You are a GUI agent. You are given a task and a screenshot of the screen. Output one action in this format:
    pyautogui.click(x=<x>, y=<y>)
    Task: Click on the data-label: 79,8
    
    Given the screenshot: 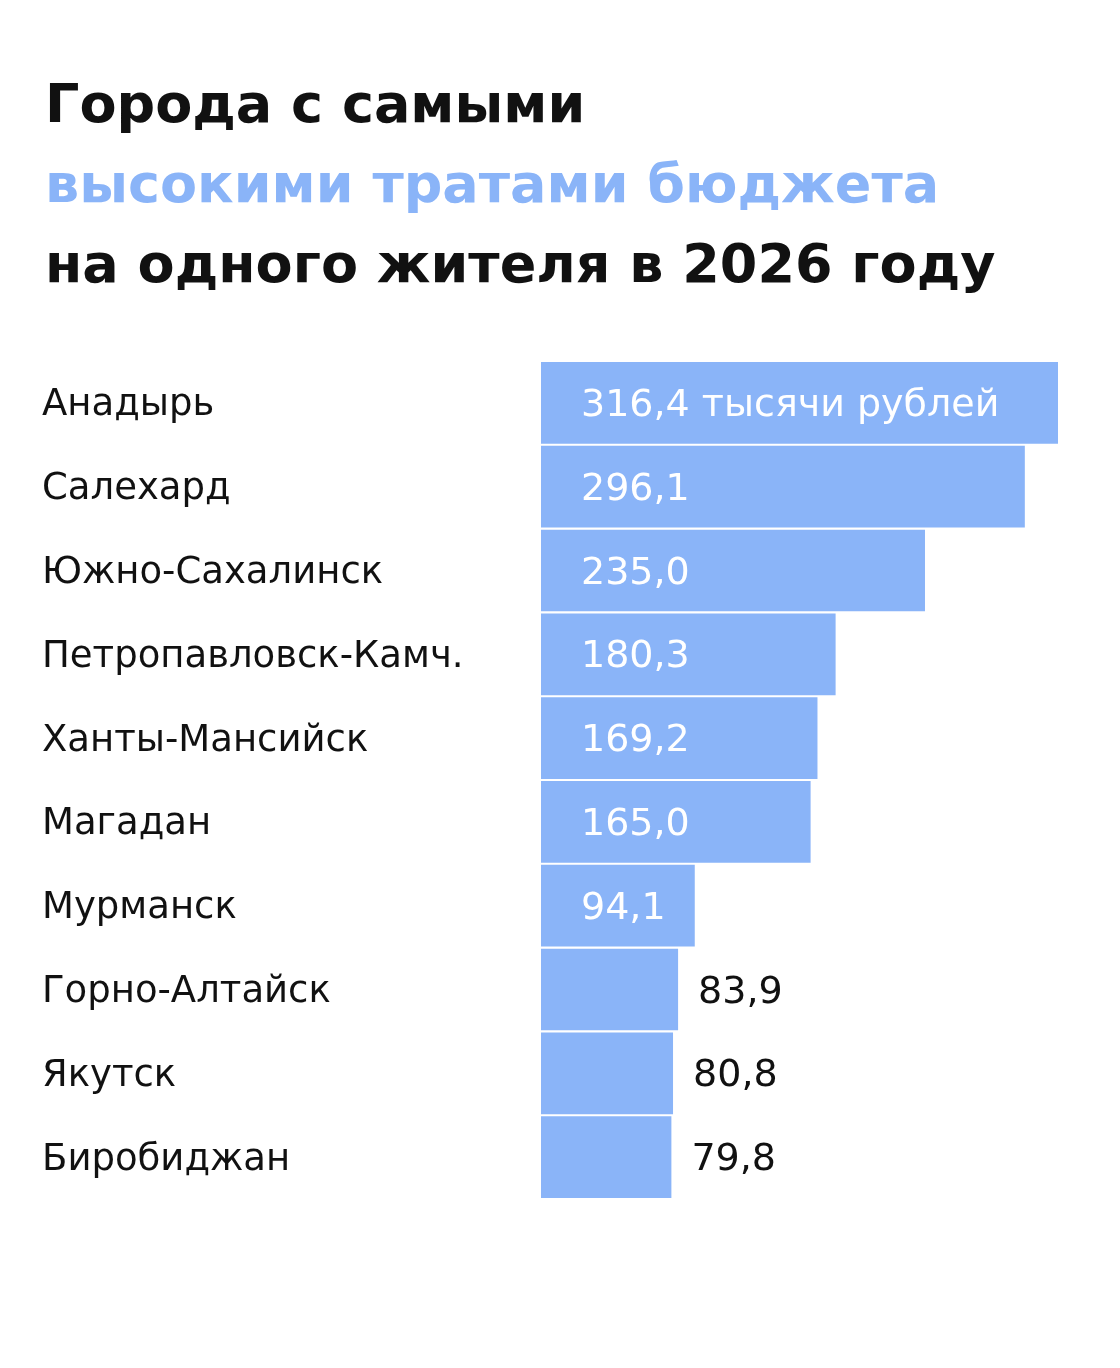 What is the action you would take?
    pyautogui.click(x=733, y=1157)
    